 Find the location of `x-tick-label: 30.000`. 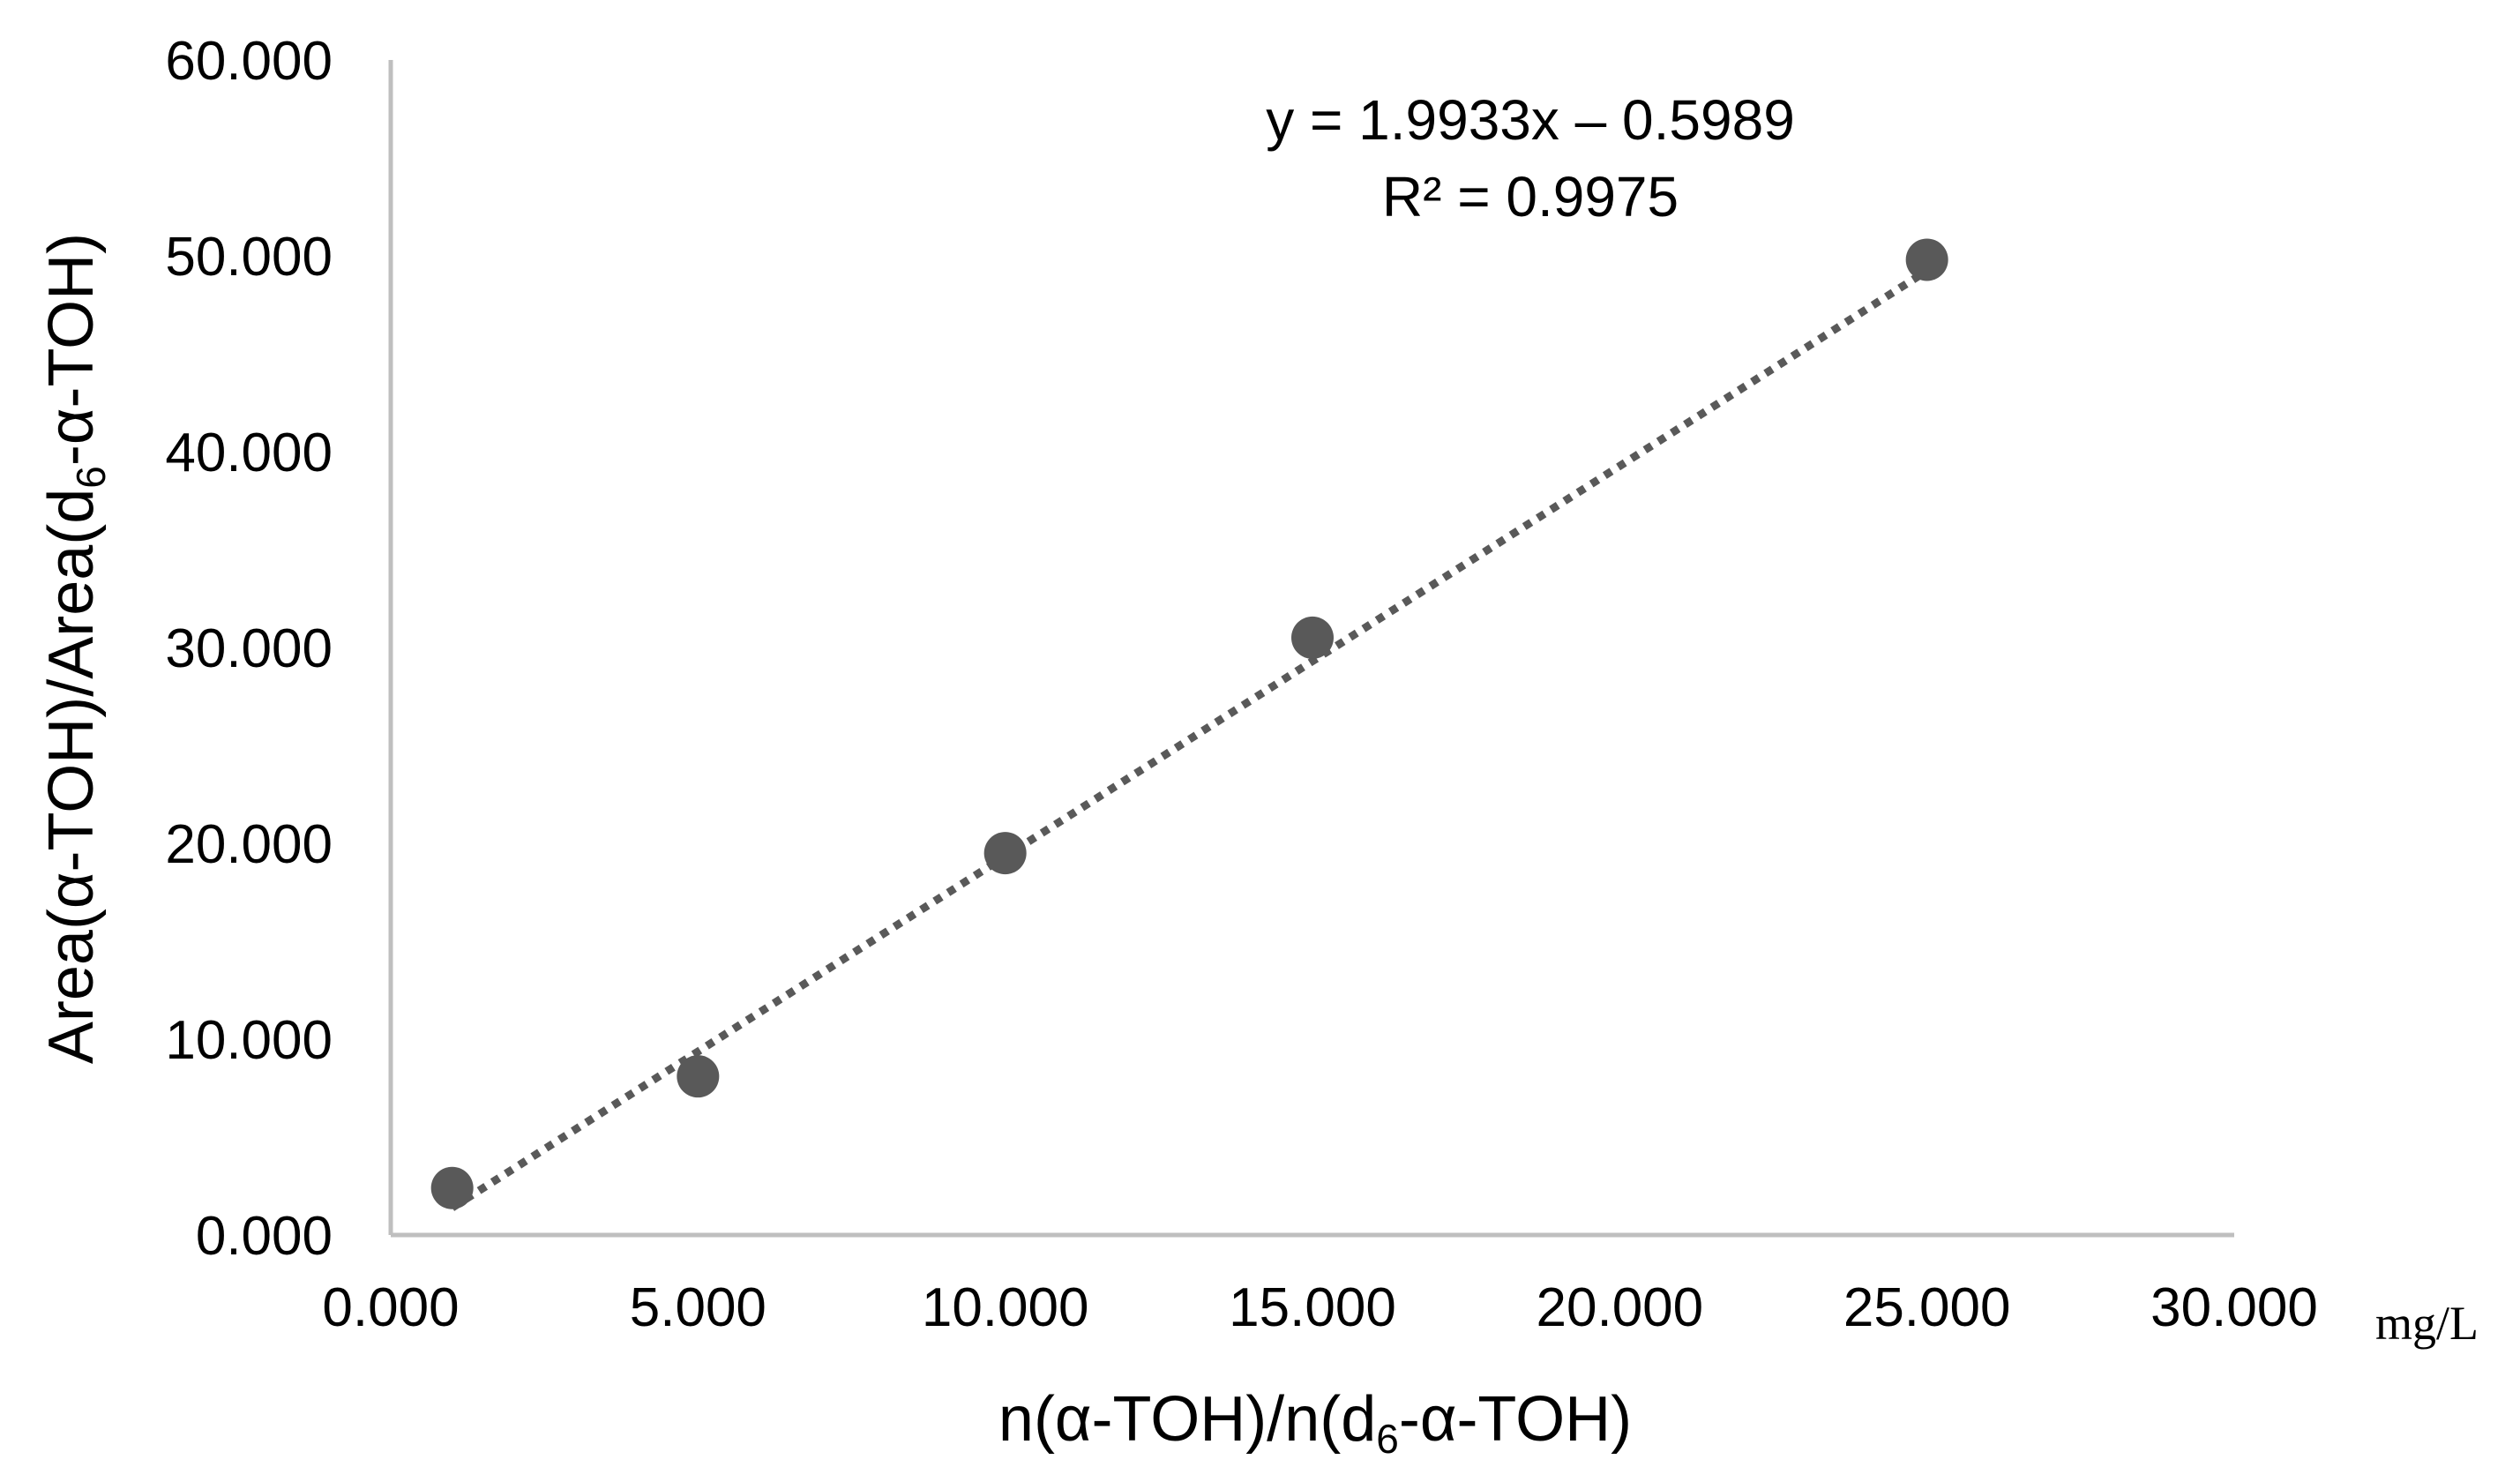

x-tick-label: 30.000 is located at coordinates (2234, 1307).